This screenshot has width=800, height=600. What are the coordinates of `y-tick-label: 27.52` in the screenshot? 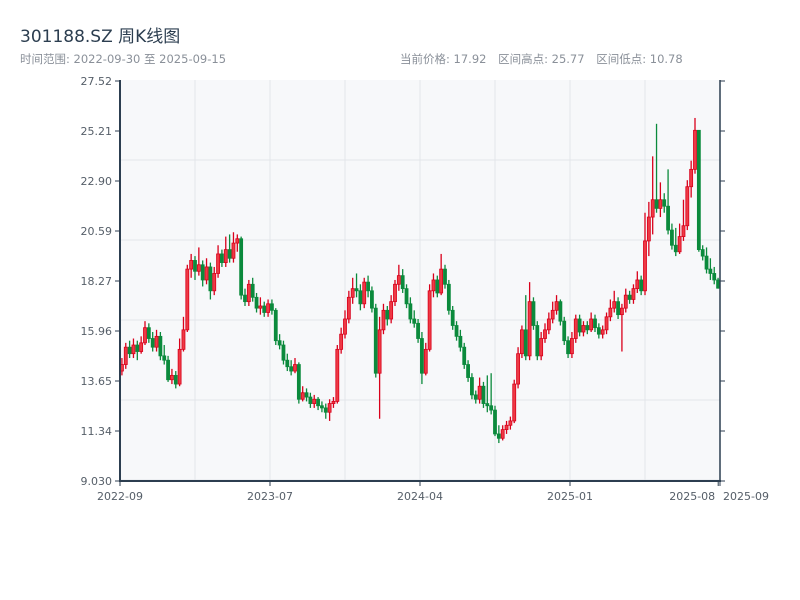 It's located at (97, 81).